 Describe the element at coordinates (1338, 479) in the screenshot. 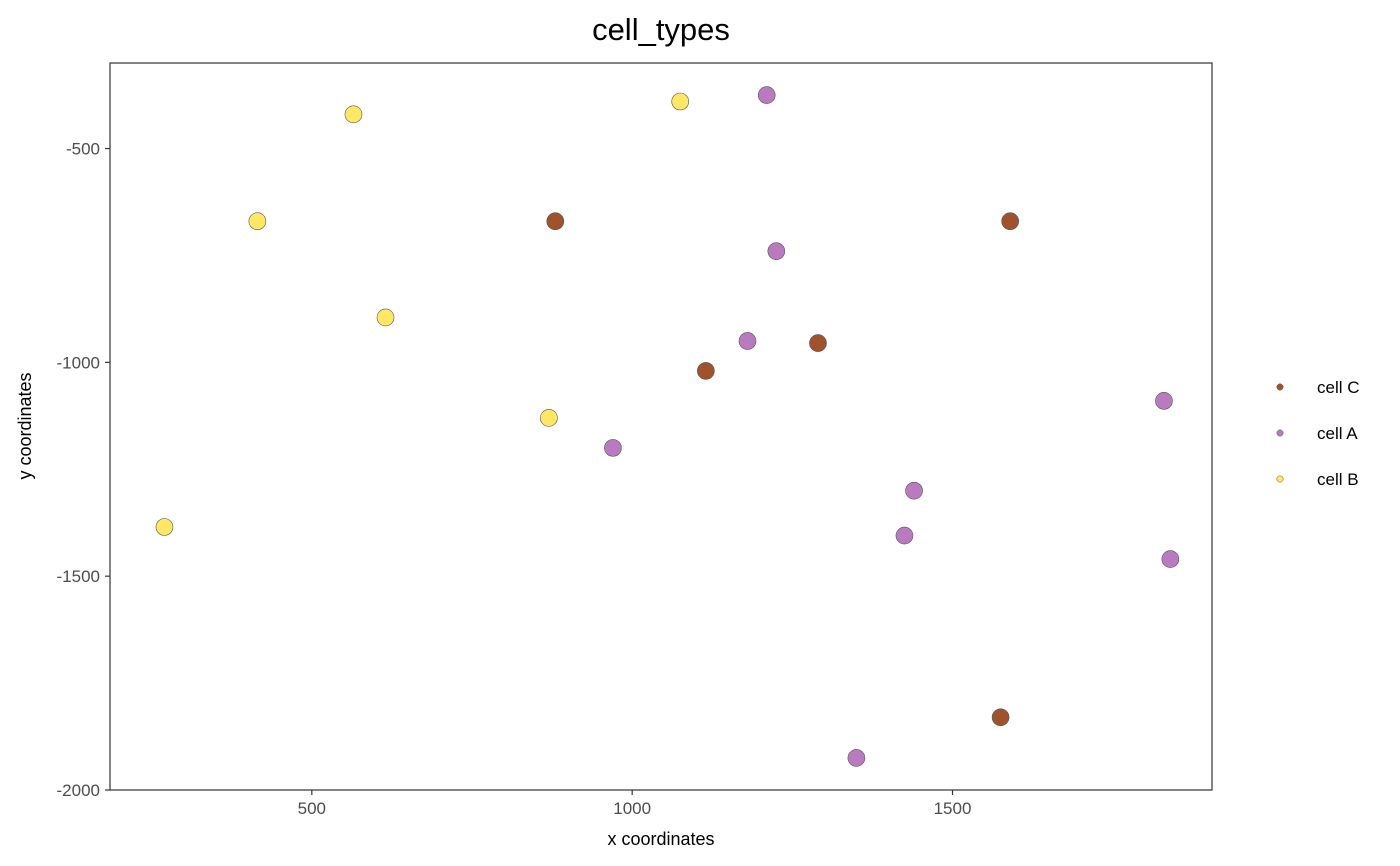

I see `legend-label-cell-b: cell B` at that location.